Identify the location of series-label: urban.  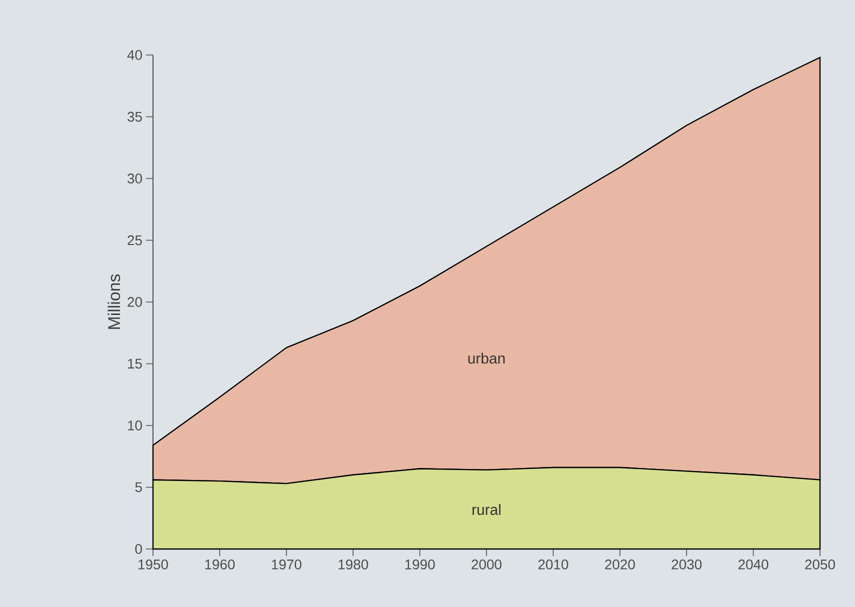
(486, 358).